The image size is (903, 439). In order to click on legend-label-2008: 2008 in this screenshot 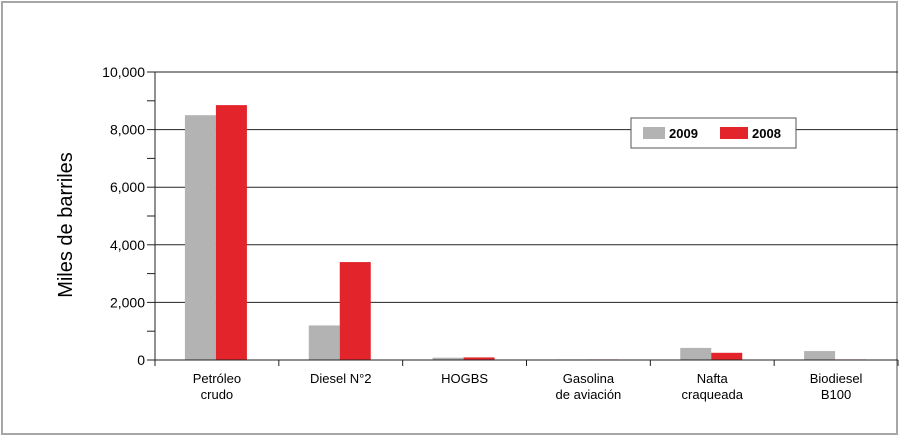, I will do `click(766, 133)`.